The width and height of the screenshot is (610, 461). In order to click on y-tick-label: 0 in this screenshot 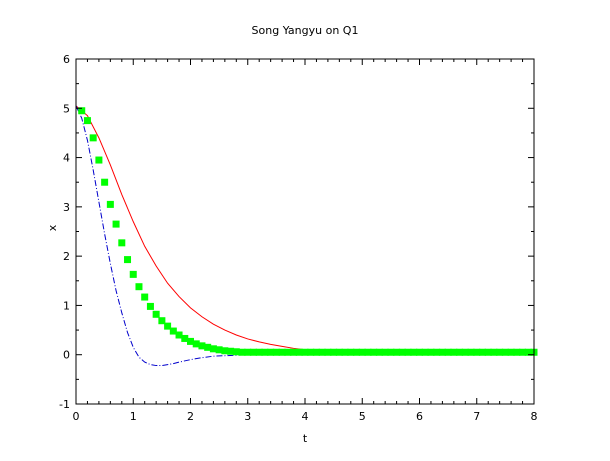, I will do `click(66, 355)`.